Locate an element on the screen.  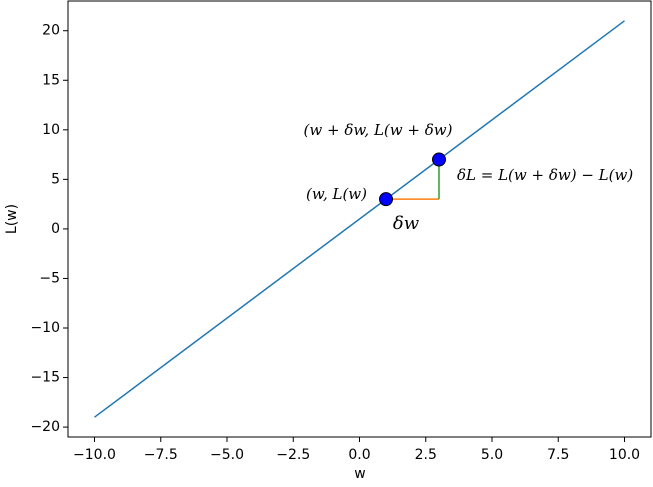
y-tick-label: −5 is located at coordinates (49, 278).